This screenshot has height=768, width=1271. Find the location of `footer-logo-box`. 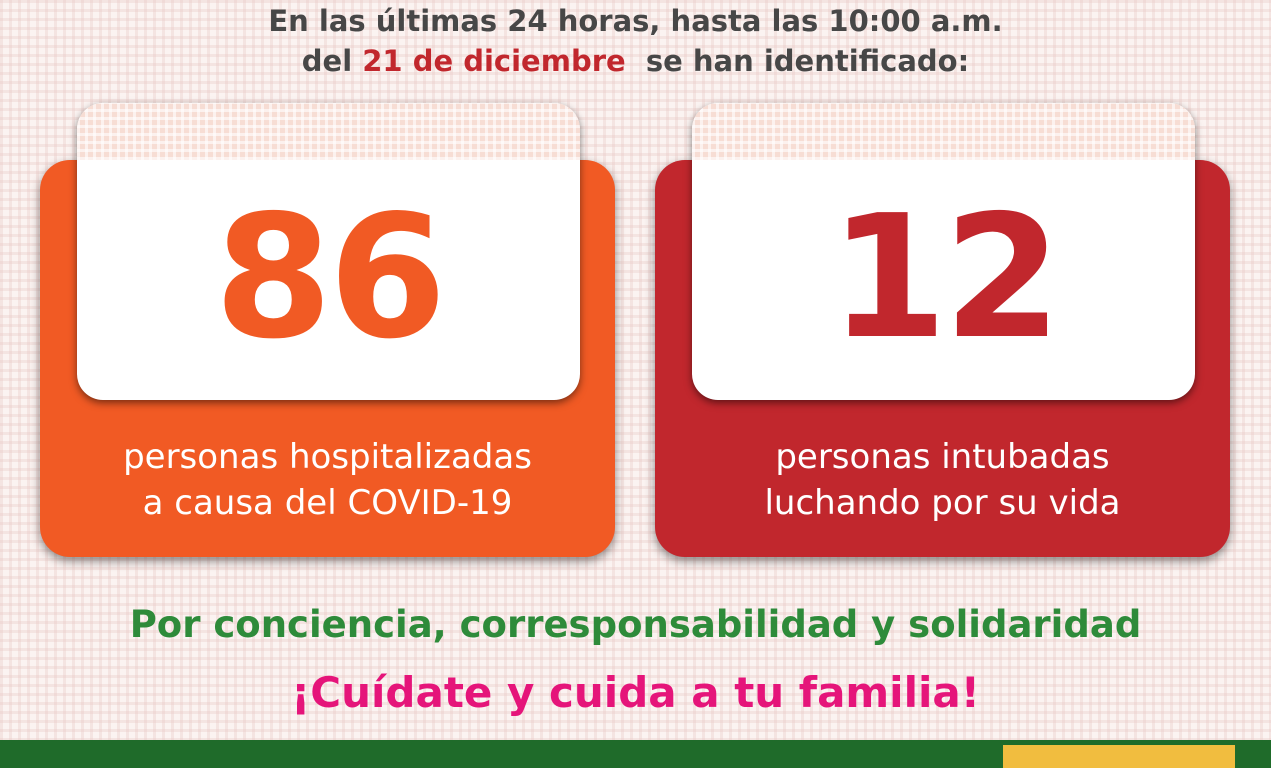

footer-logo-box is located at coordinates (1119, 756).